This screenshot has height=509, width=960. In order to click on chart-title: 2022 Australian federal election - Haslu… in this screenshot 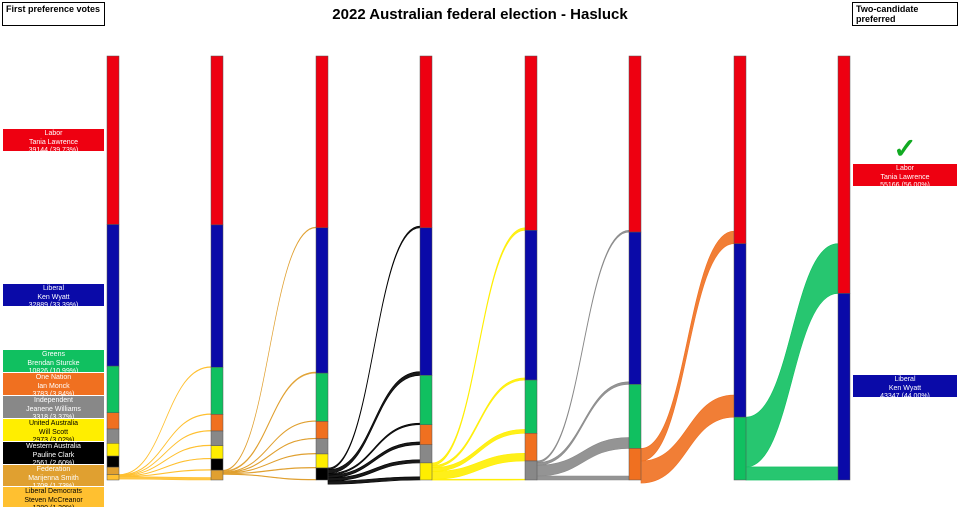, I will do `click(480, 14)`.